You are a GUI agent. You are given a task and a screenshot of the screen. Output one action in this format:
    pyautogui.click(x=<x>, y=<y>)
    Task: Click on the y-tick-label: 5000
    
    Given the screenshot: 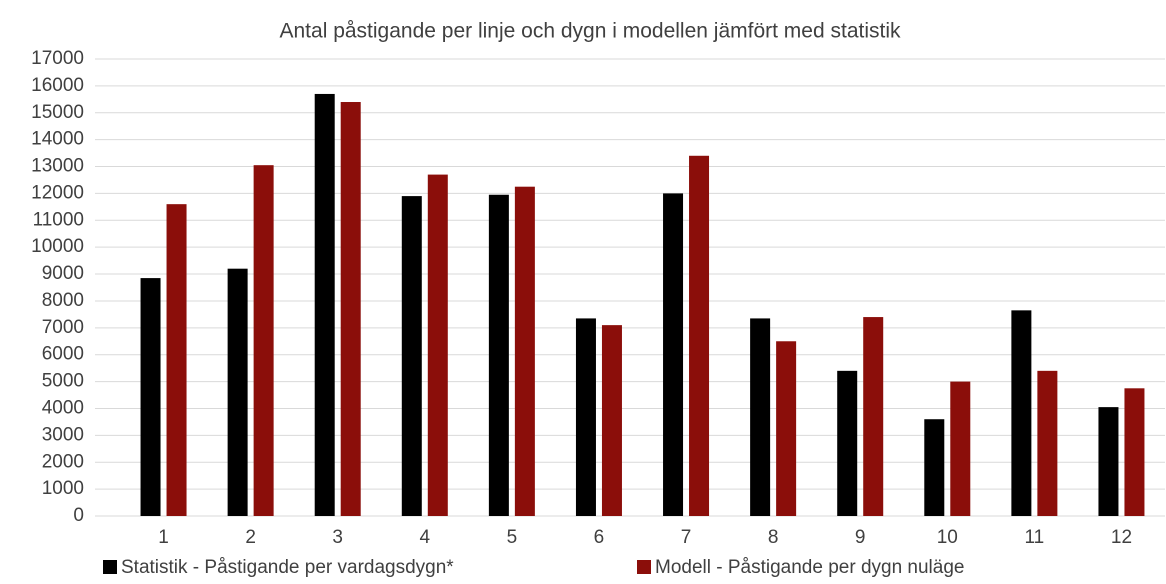 What is the action you would take?
    pyautogui.click(x=63, y=381)
    